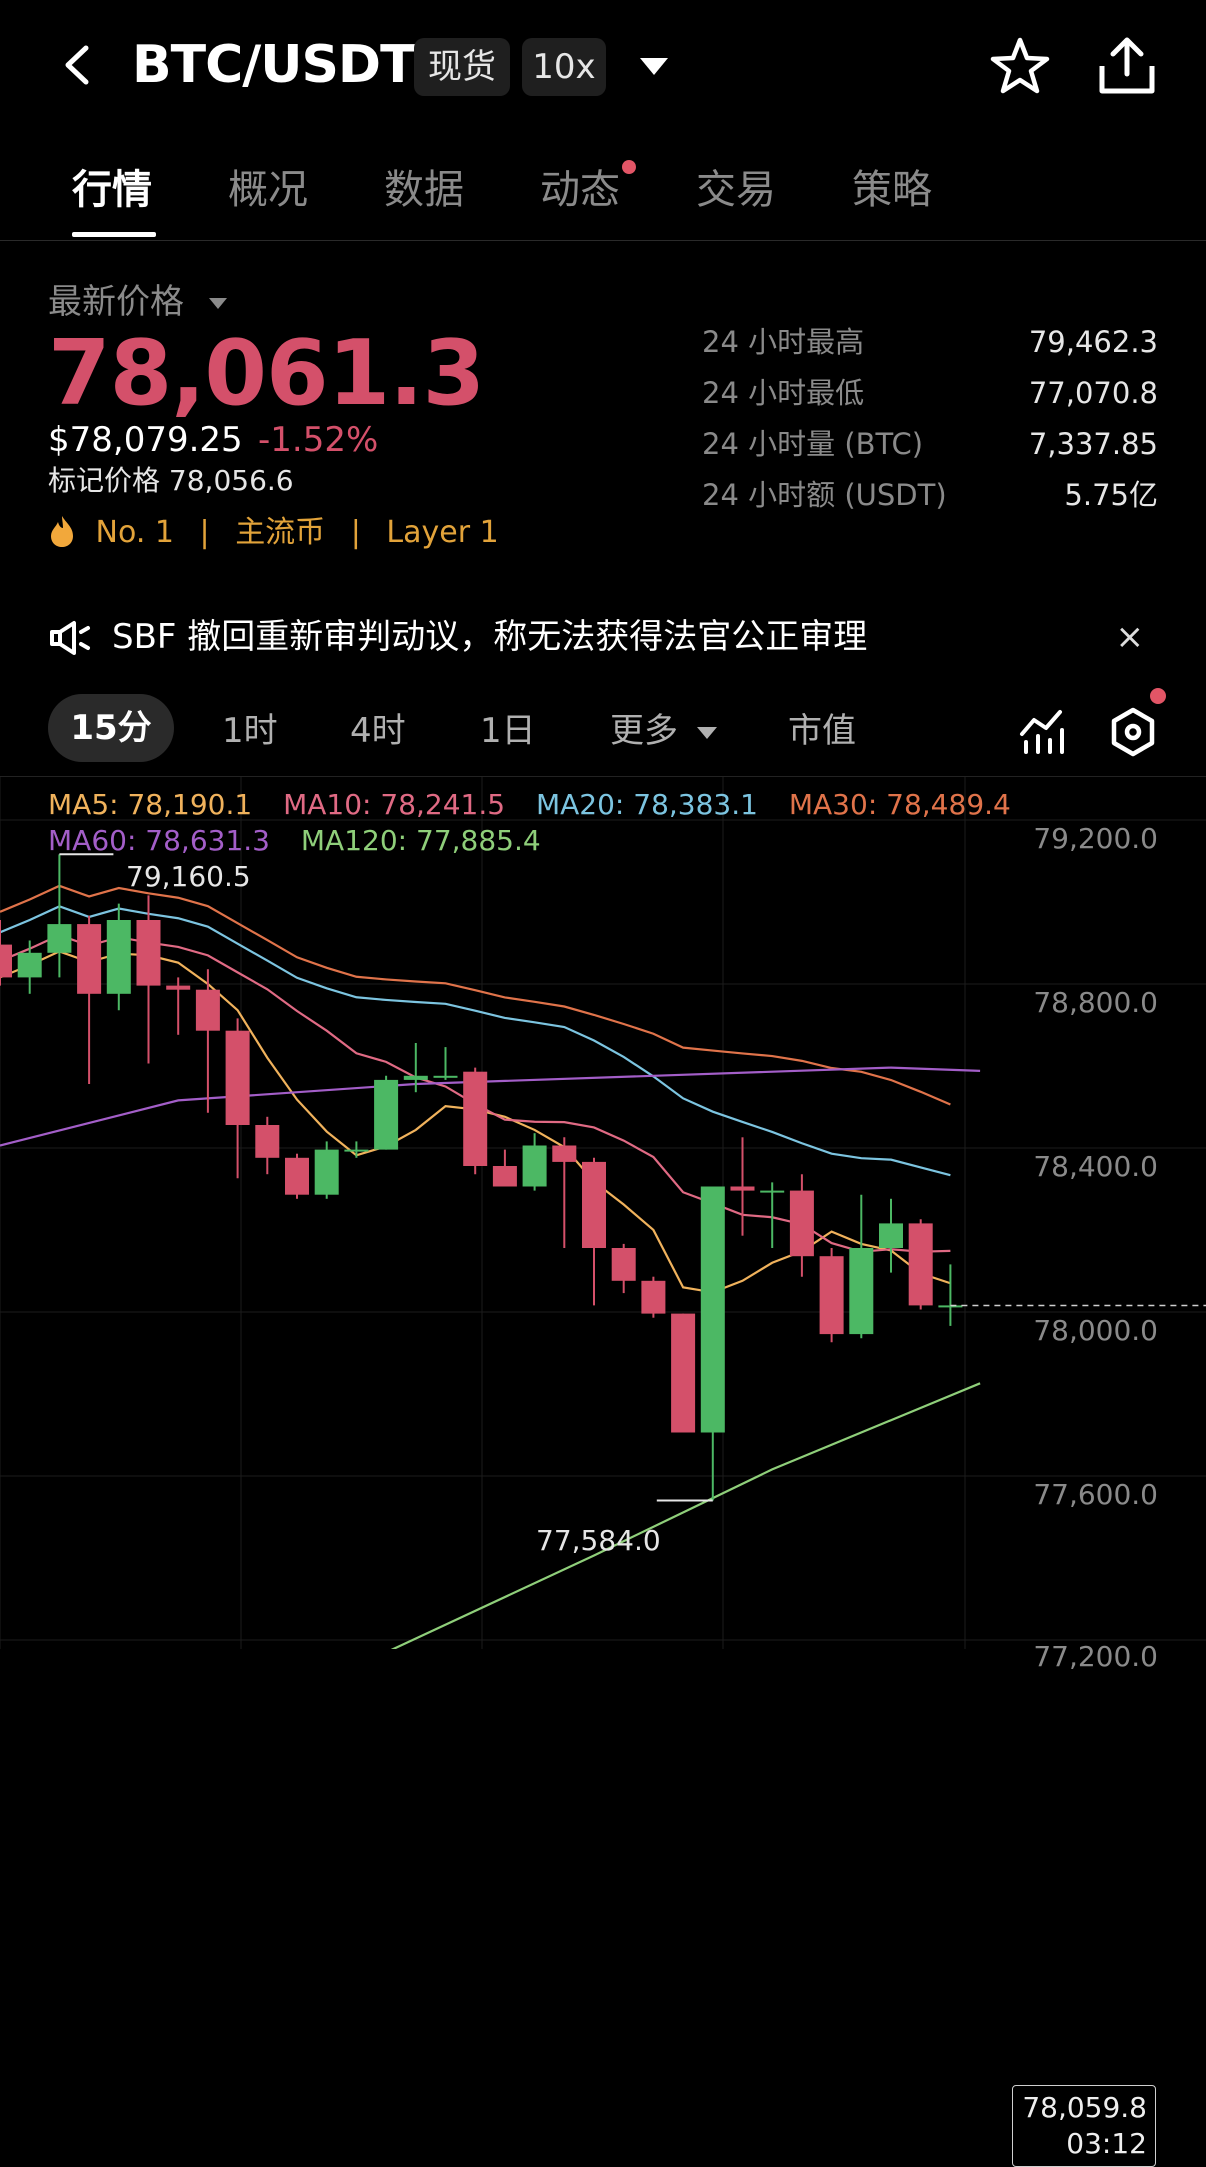 This screenshot has width=1206, height=2167. Describe the element at coordinates (654, 66) in the screenshot. I see `dropdown-caret-icon` at that location.